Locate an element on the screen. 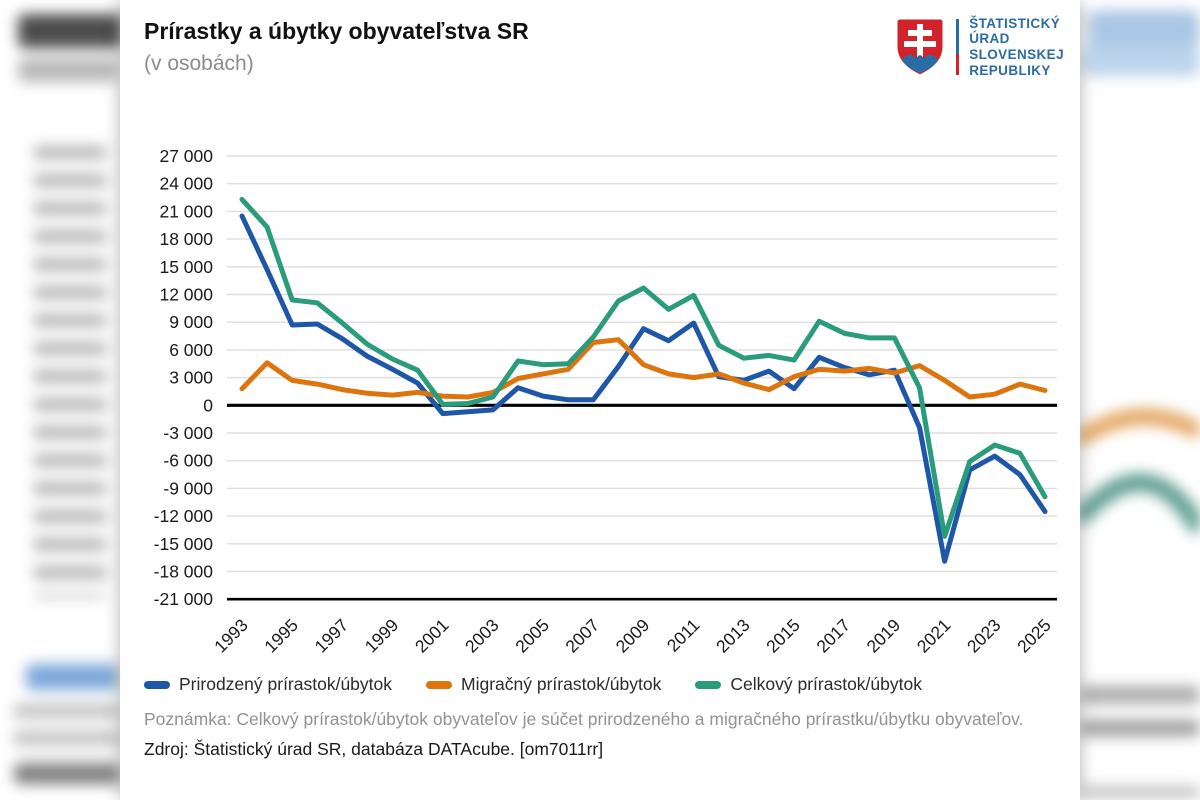 The image size is (1200, 800). svg-text: 2021 is located at coordinates (934, 636).